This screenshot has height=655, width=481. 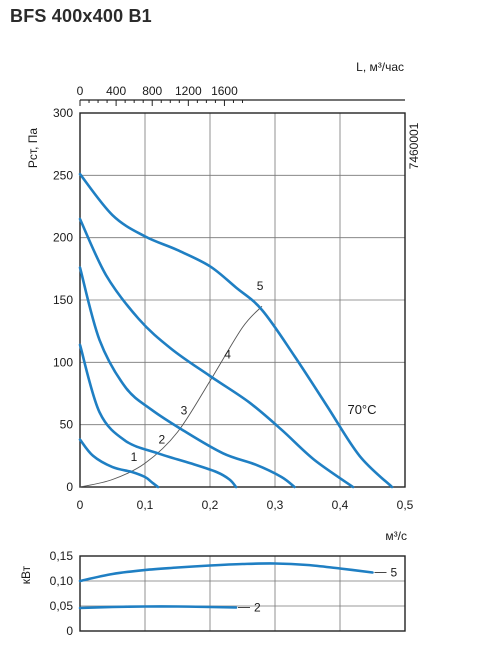 I want to click on x-tick-label: 0, so click(x=80, y=505).